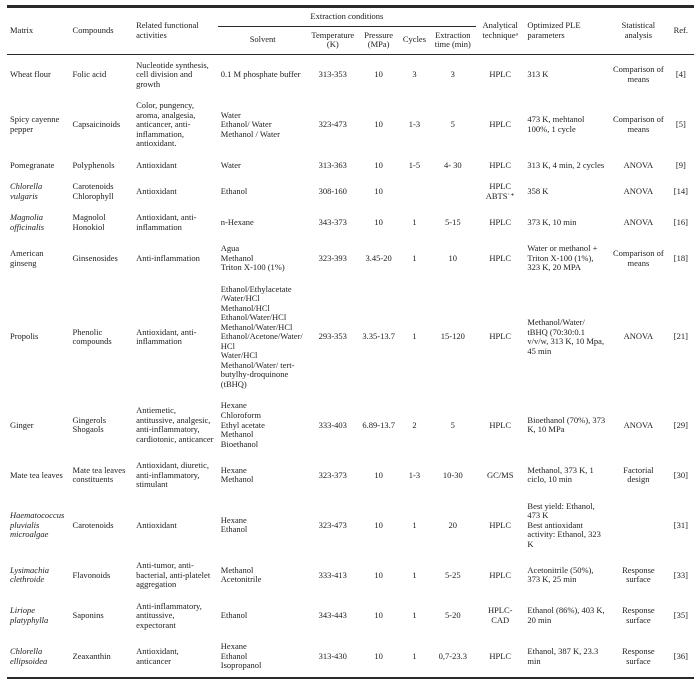 The image size is (700, 685). I want to click on temperature-cell: 343-373, so click(332, 221).